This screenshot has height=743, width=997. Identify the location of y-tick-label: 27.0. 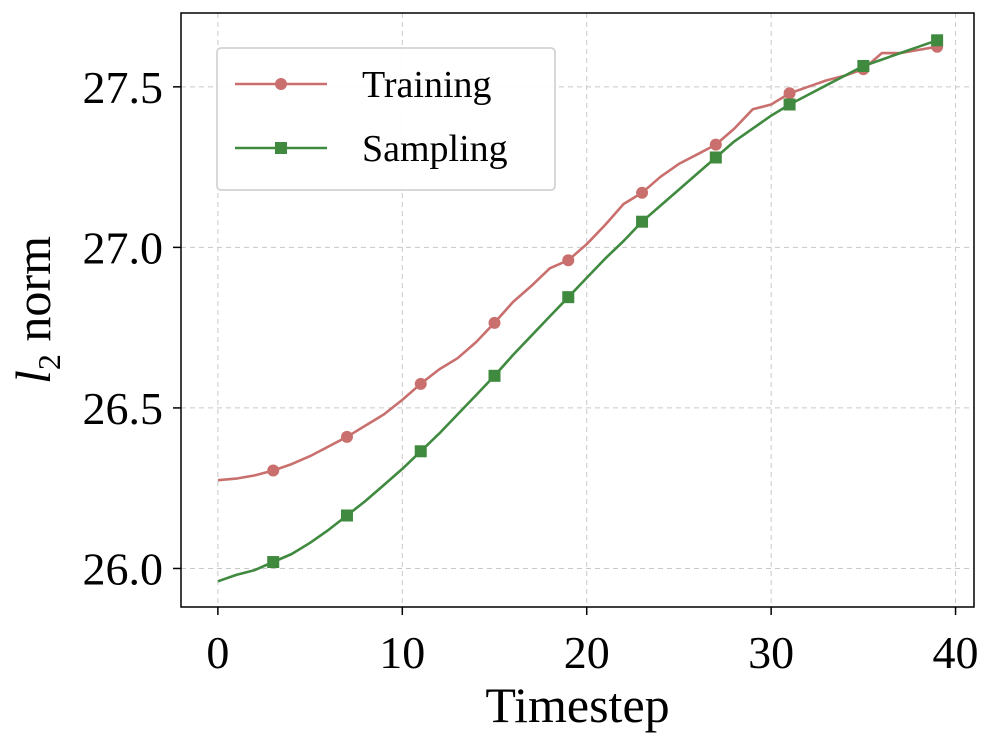
(123, 247).